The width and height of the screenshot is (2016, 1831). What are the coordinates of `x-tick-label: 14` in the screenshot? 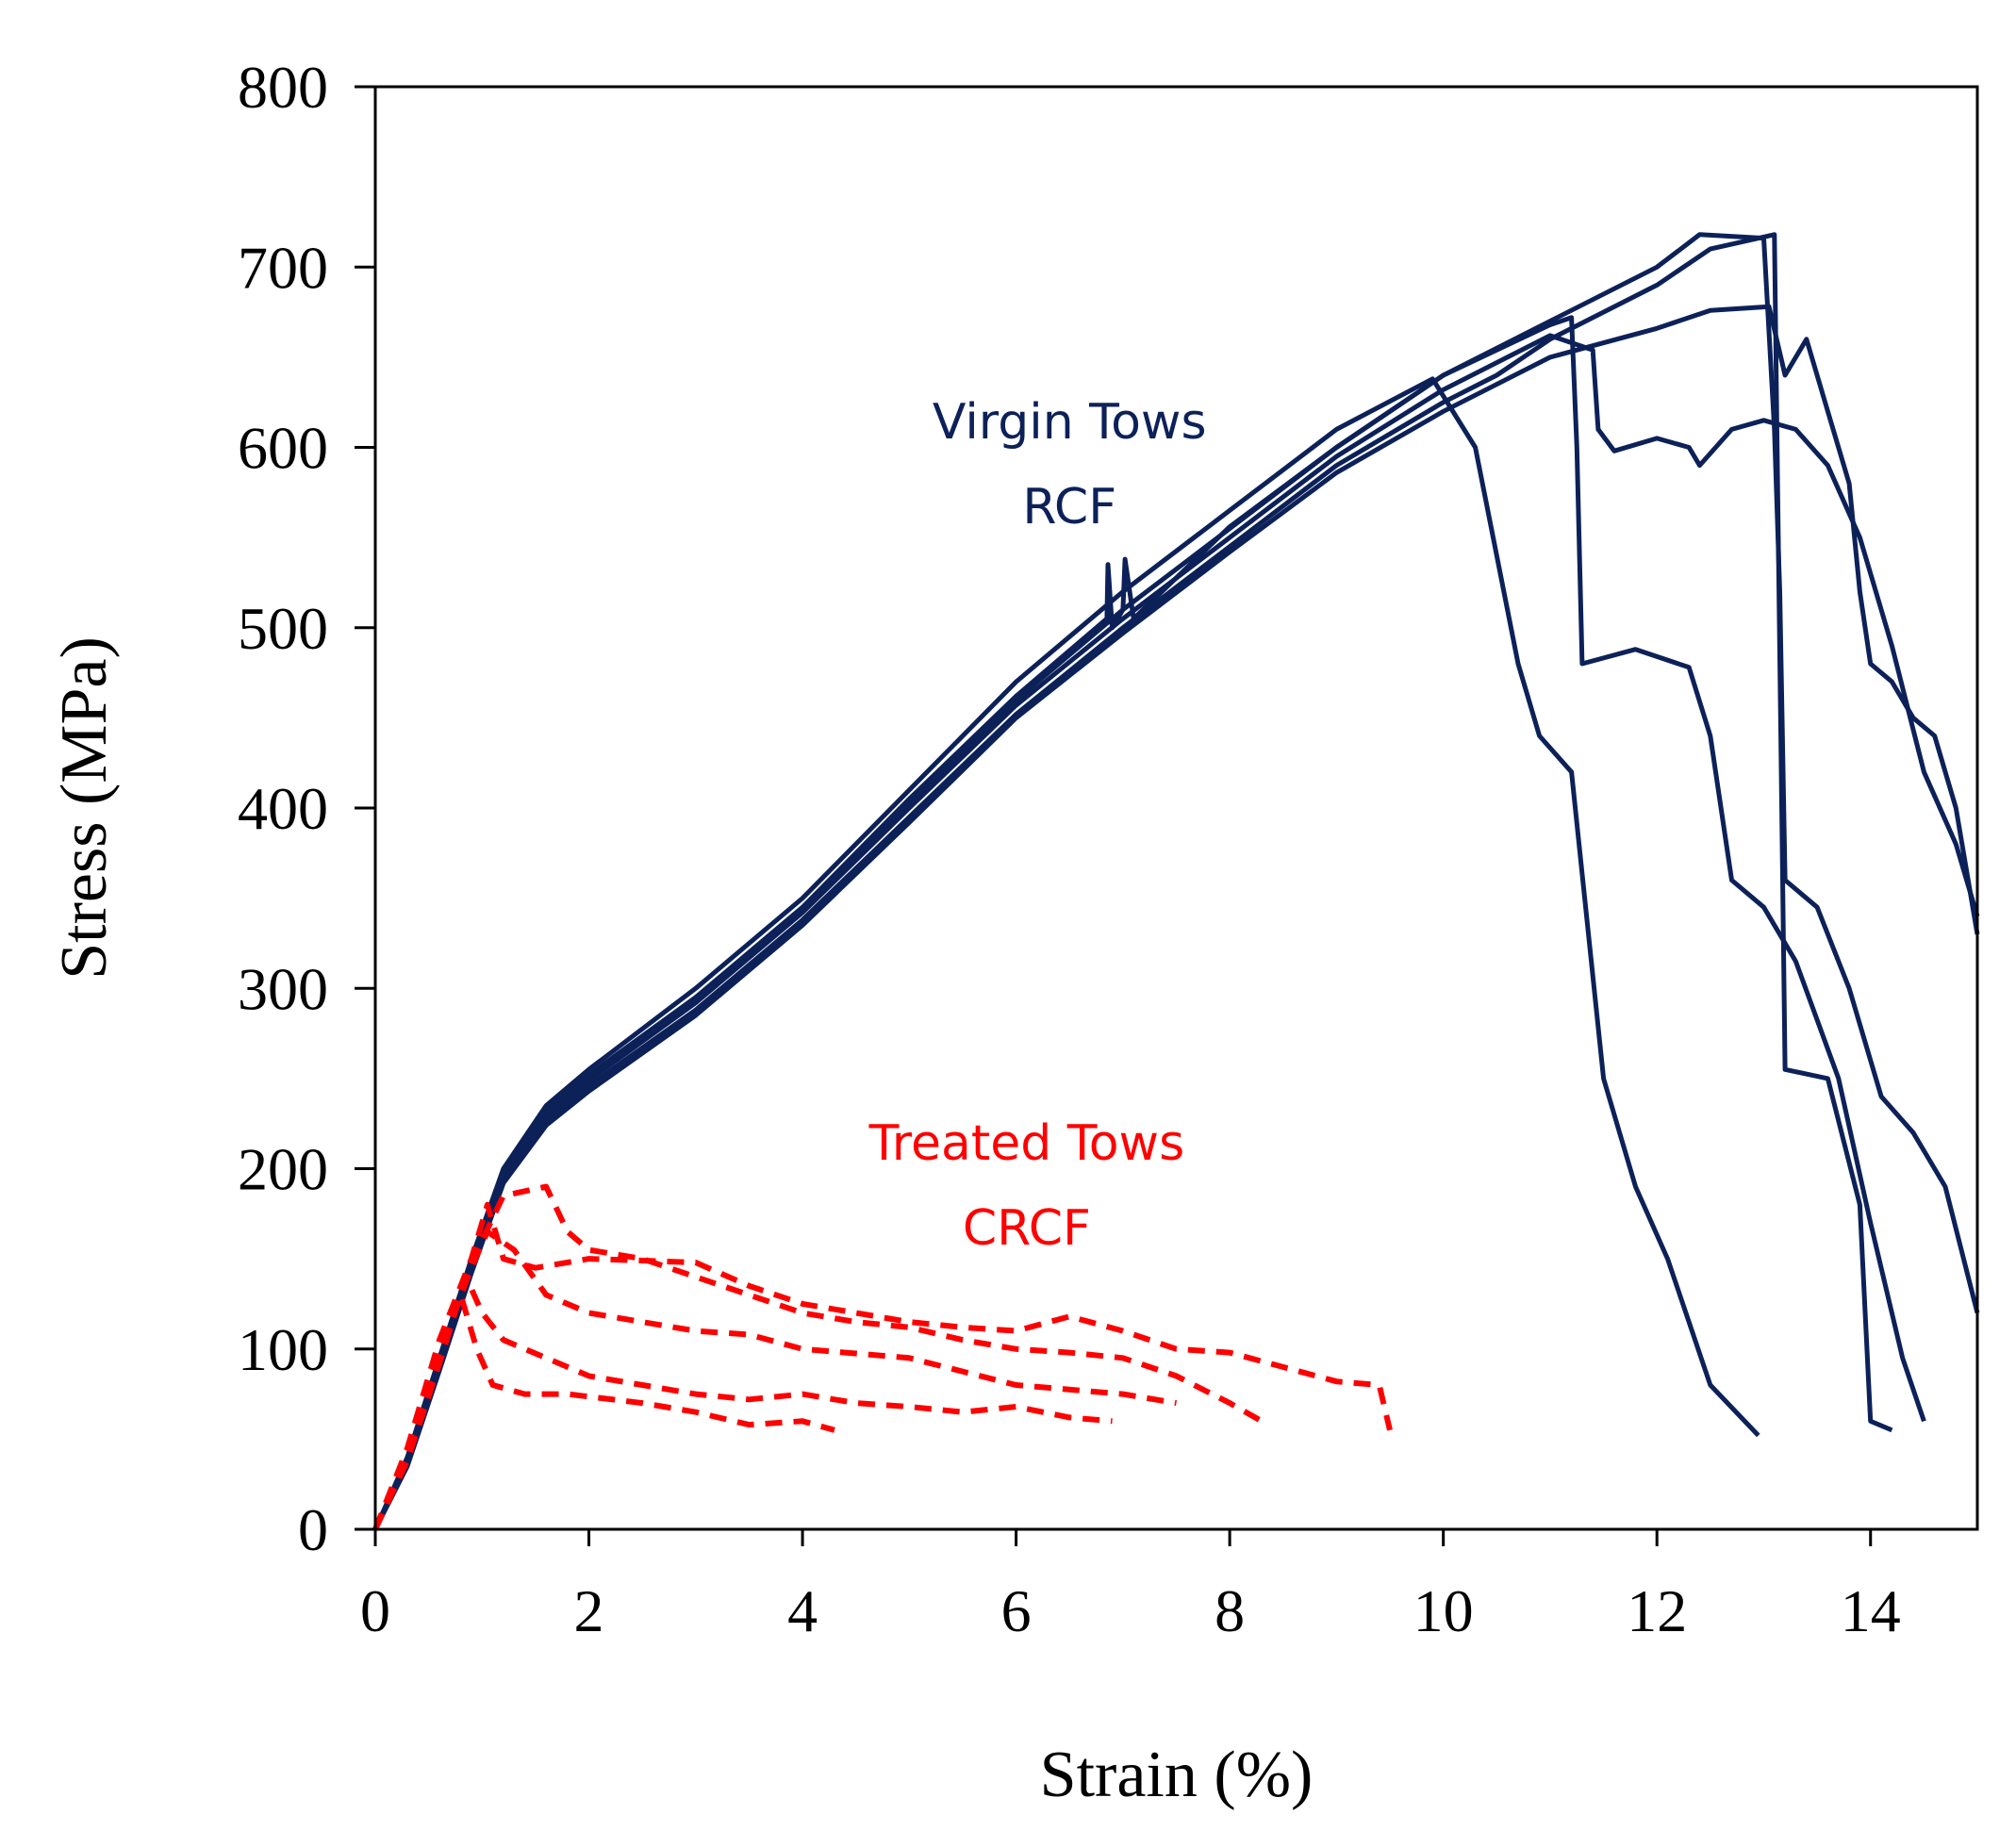 It's located at (1871, 1610).